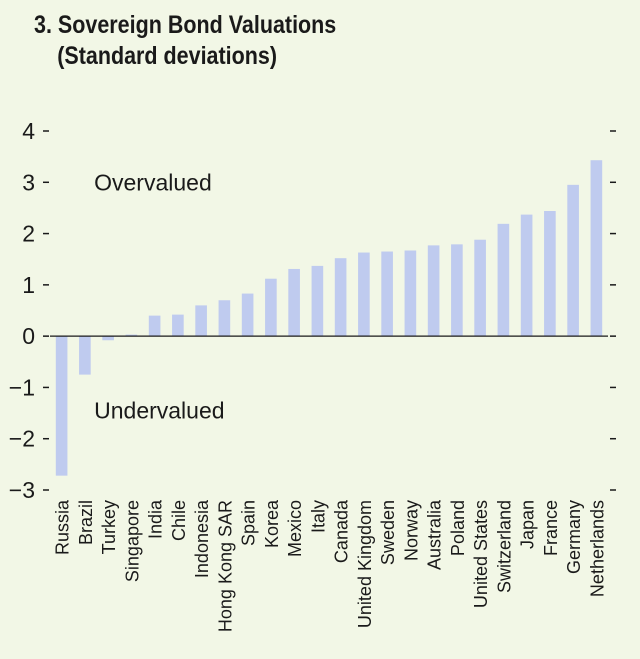  What do you see at coordinates (435, 534) in the screenshot?
I see `x-category-label: Australia` at bounding box center [435, 534].